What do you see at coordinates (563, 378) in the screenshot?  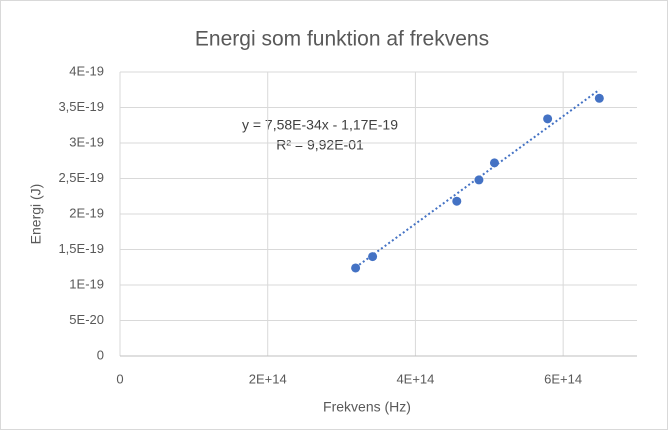 I see `x-tick-label: 6E+14` at bounding box center [563, 378].